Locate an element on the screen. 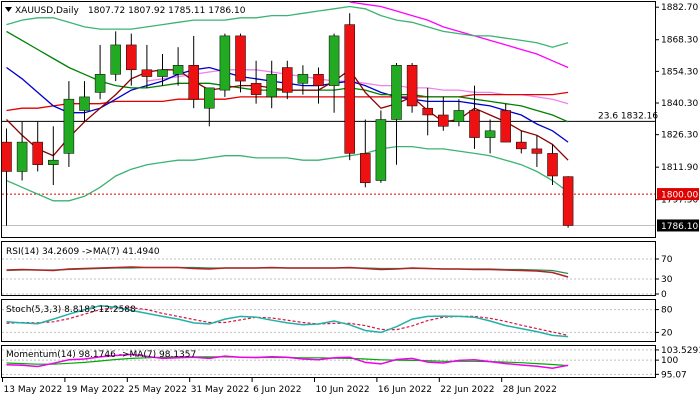 The height and width of the screenshot is (404, 700). momentum-line is located at coordinates (287, 361).